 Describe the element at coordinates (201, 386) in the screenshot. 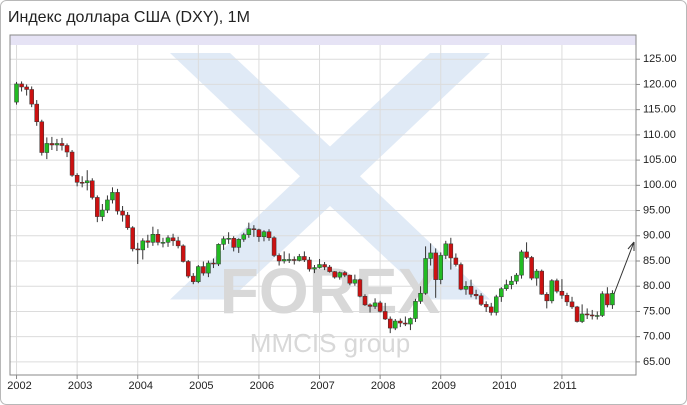

I see `x-tick-label: 2005` at that location.